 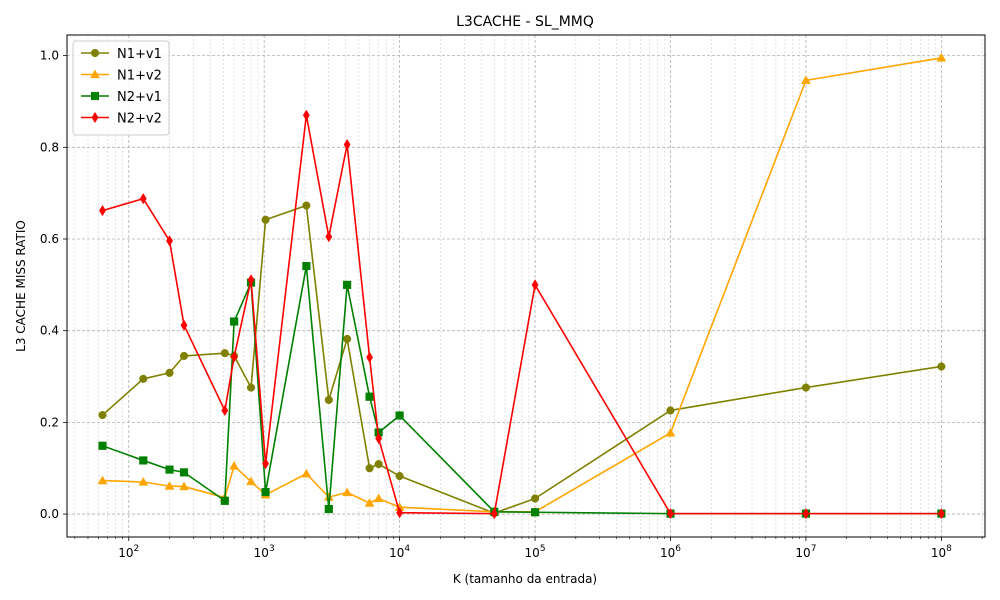 I want to click on legend-item: N2+v1, so click(x=121, y=97).